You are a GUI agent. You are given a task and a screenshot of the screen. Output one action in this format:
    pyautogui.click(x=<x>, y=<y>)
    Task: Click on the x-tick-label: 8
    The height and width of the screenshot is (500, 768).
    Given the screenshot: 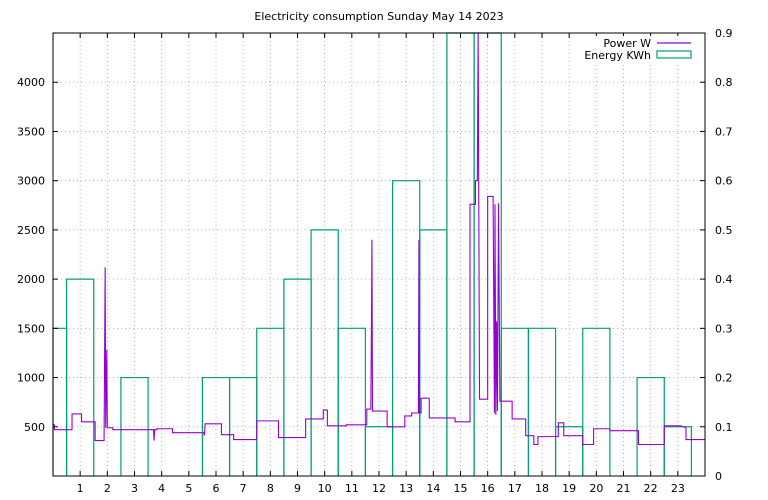 What is the action you would take?
    pyautogui.click(x=270, y=488)
    